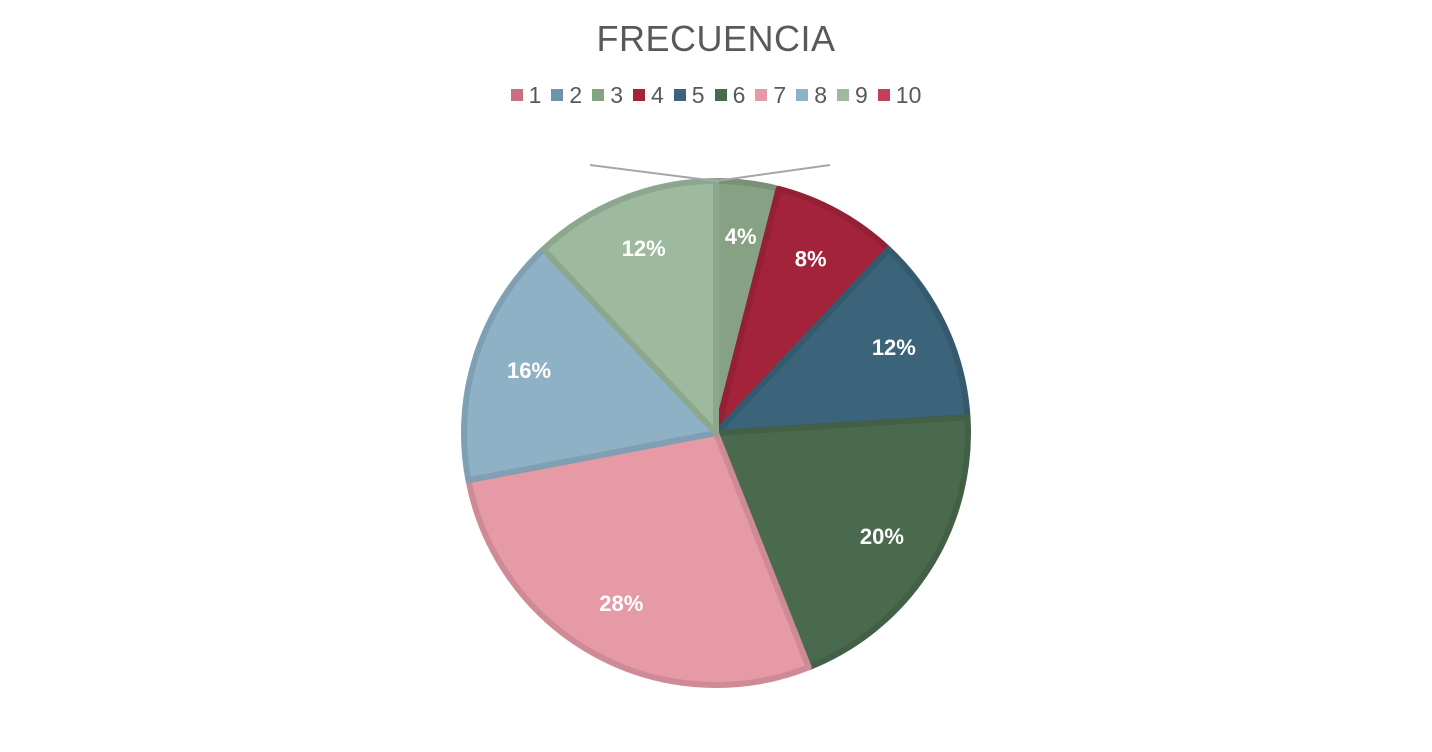  Describe the element at coordinates (780, 95) in the screenshot. I see `legend-label: 7` at that location.